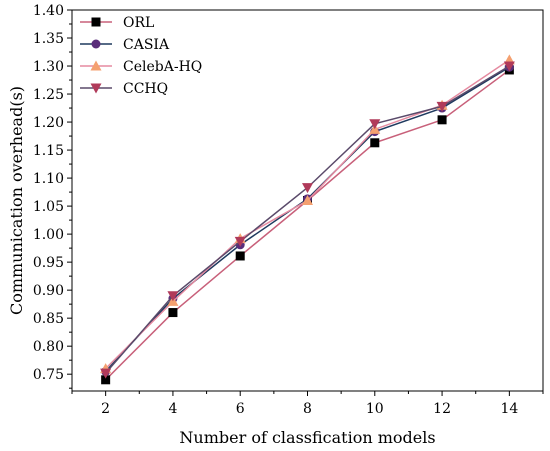 This screenshot has height=451, width=550. I want to click on y-tick-label: 1.30, so click(48, 67).